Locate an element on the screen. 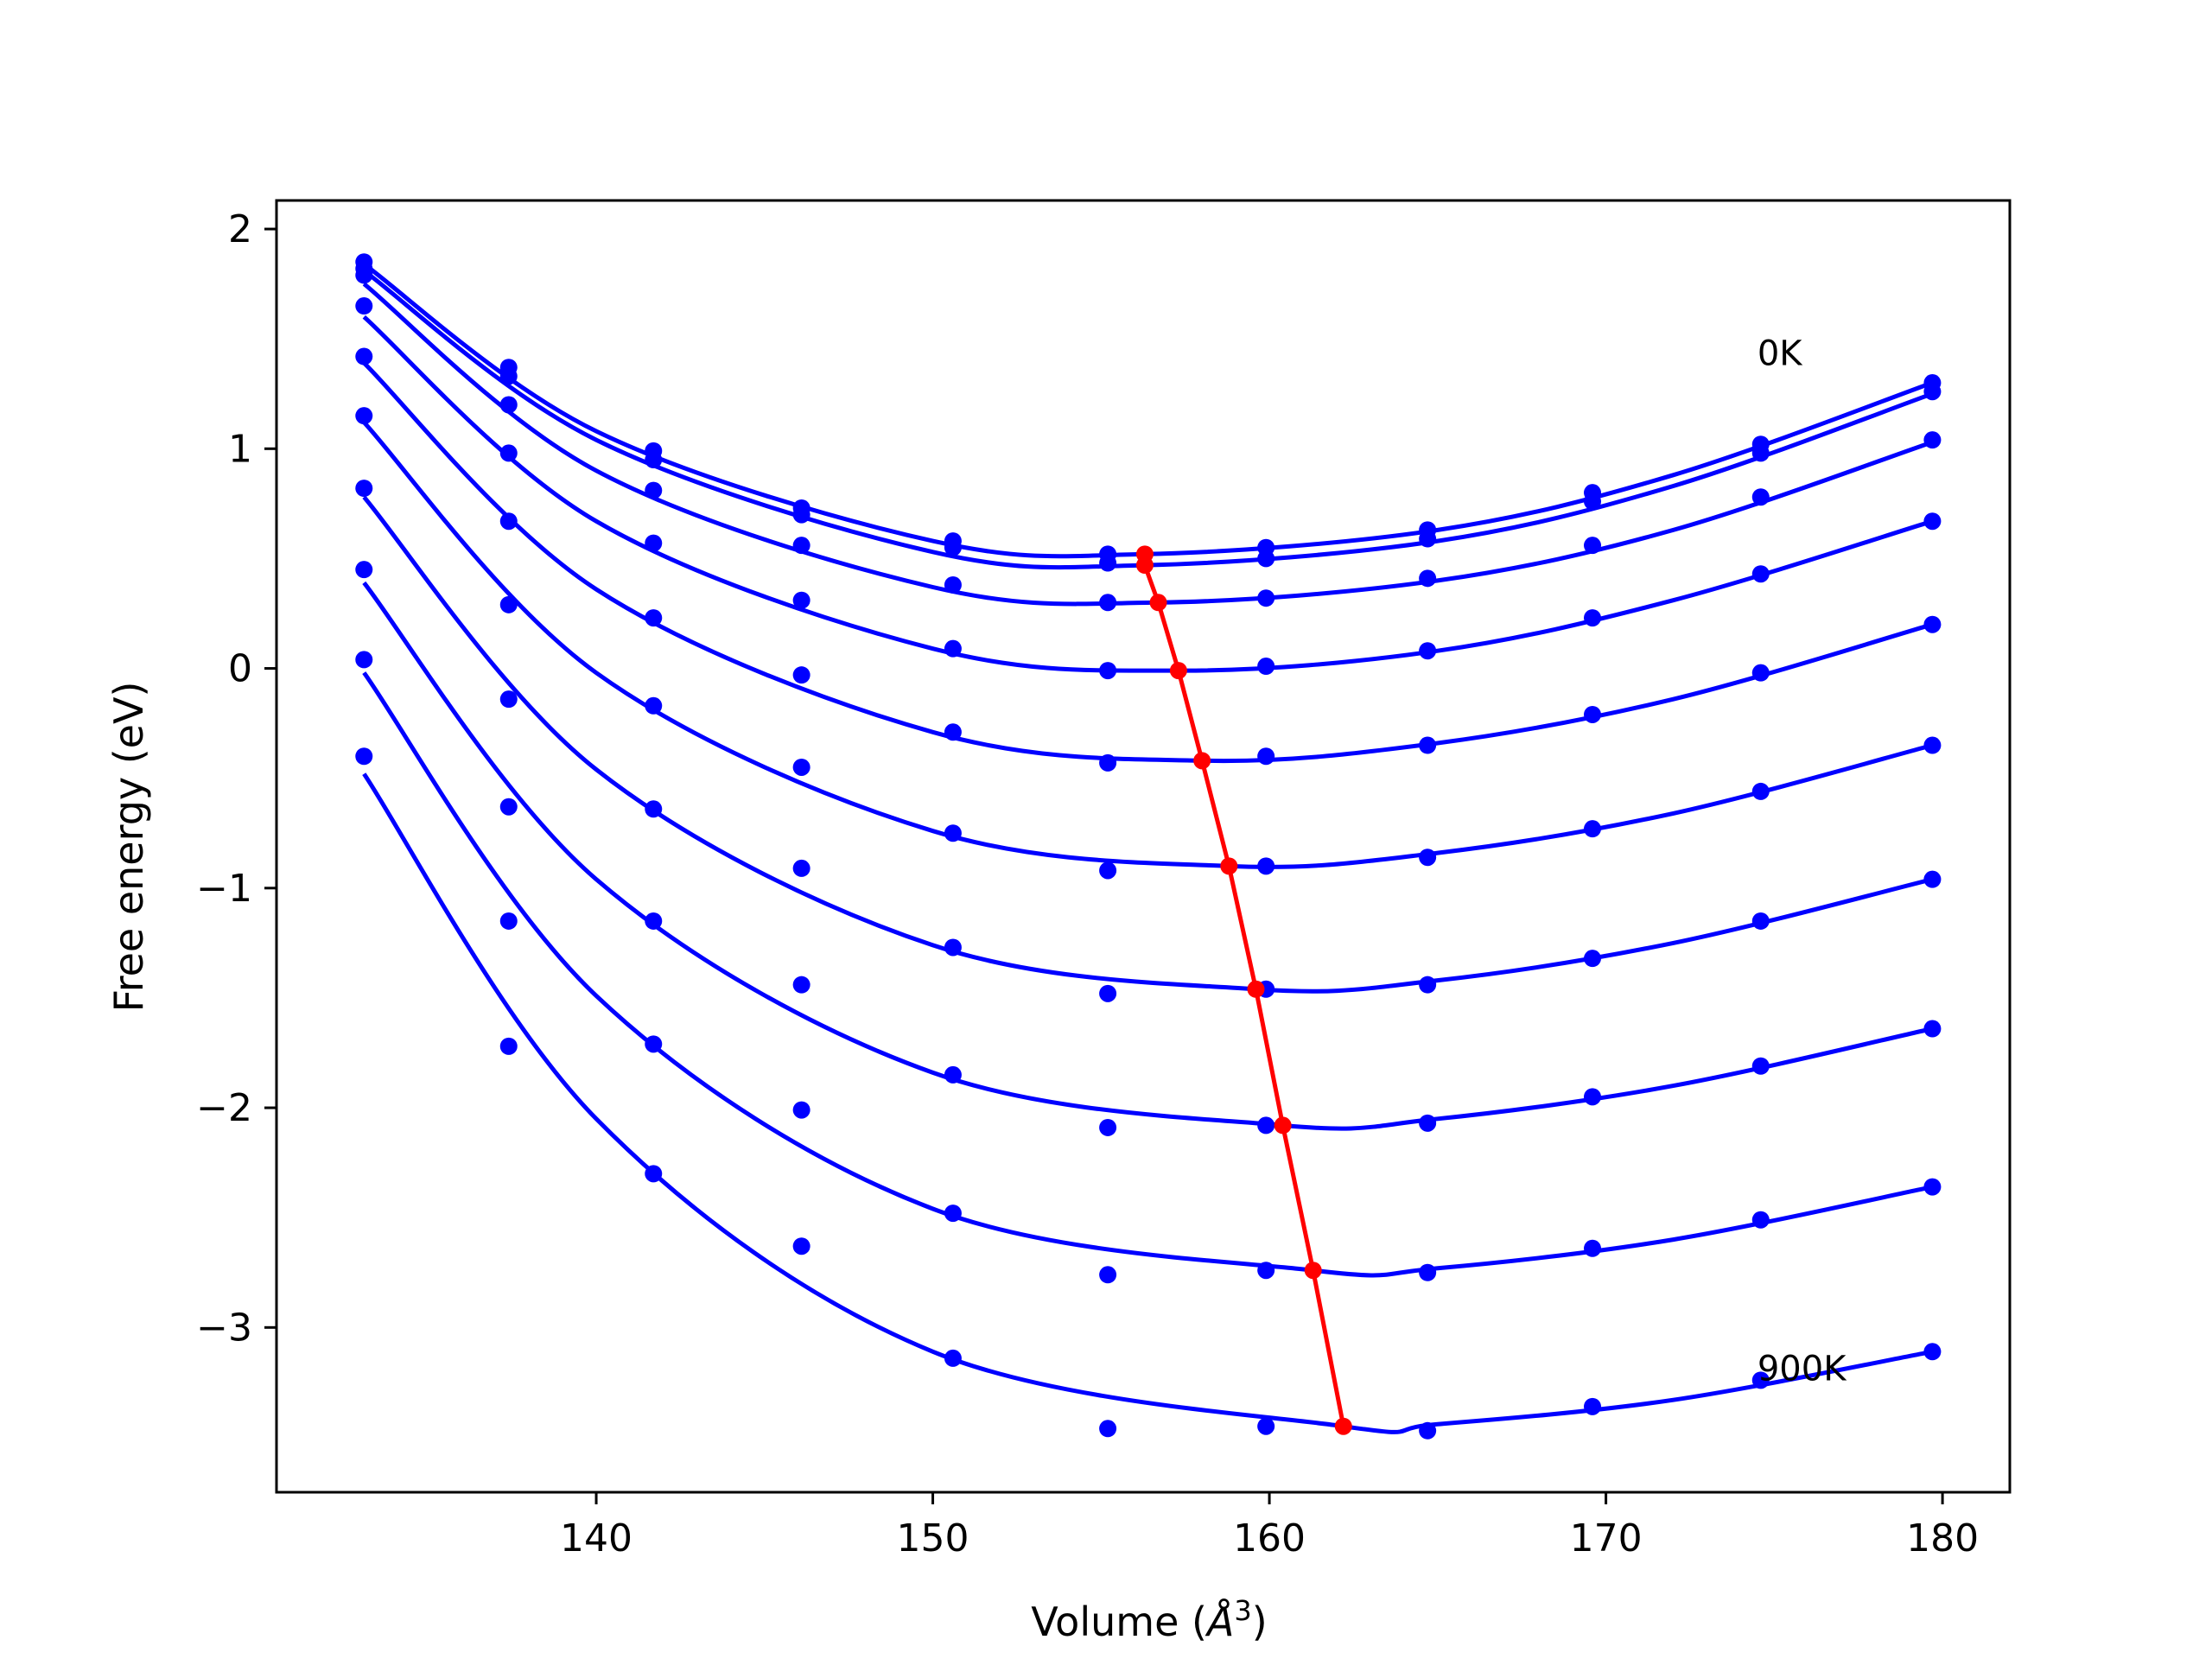  x-tick-label: 180 is located at coordinates (1943, 1538).